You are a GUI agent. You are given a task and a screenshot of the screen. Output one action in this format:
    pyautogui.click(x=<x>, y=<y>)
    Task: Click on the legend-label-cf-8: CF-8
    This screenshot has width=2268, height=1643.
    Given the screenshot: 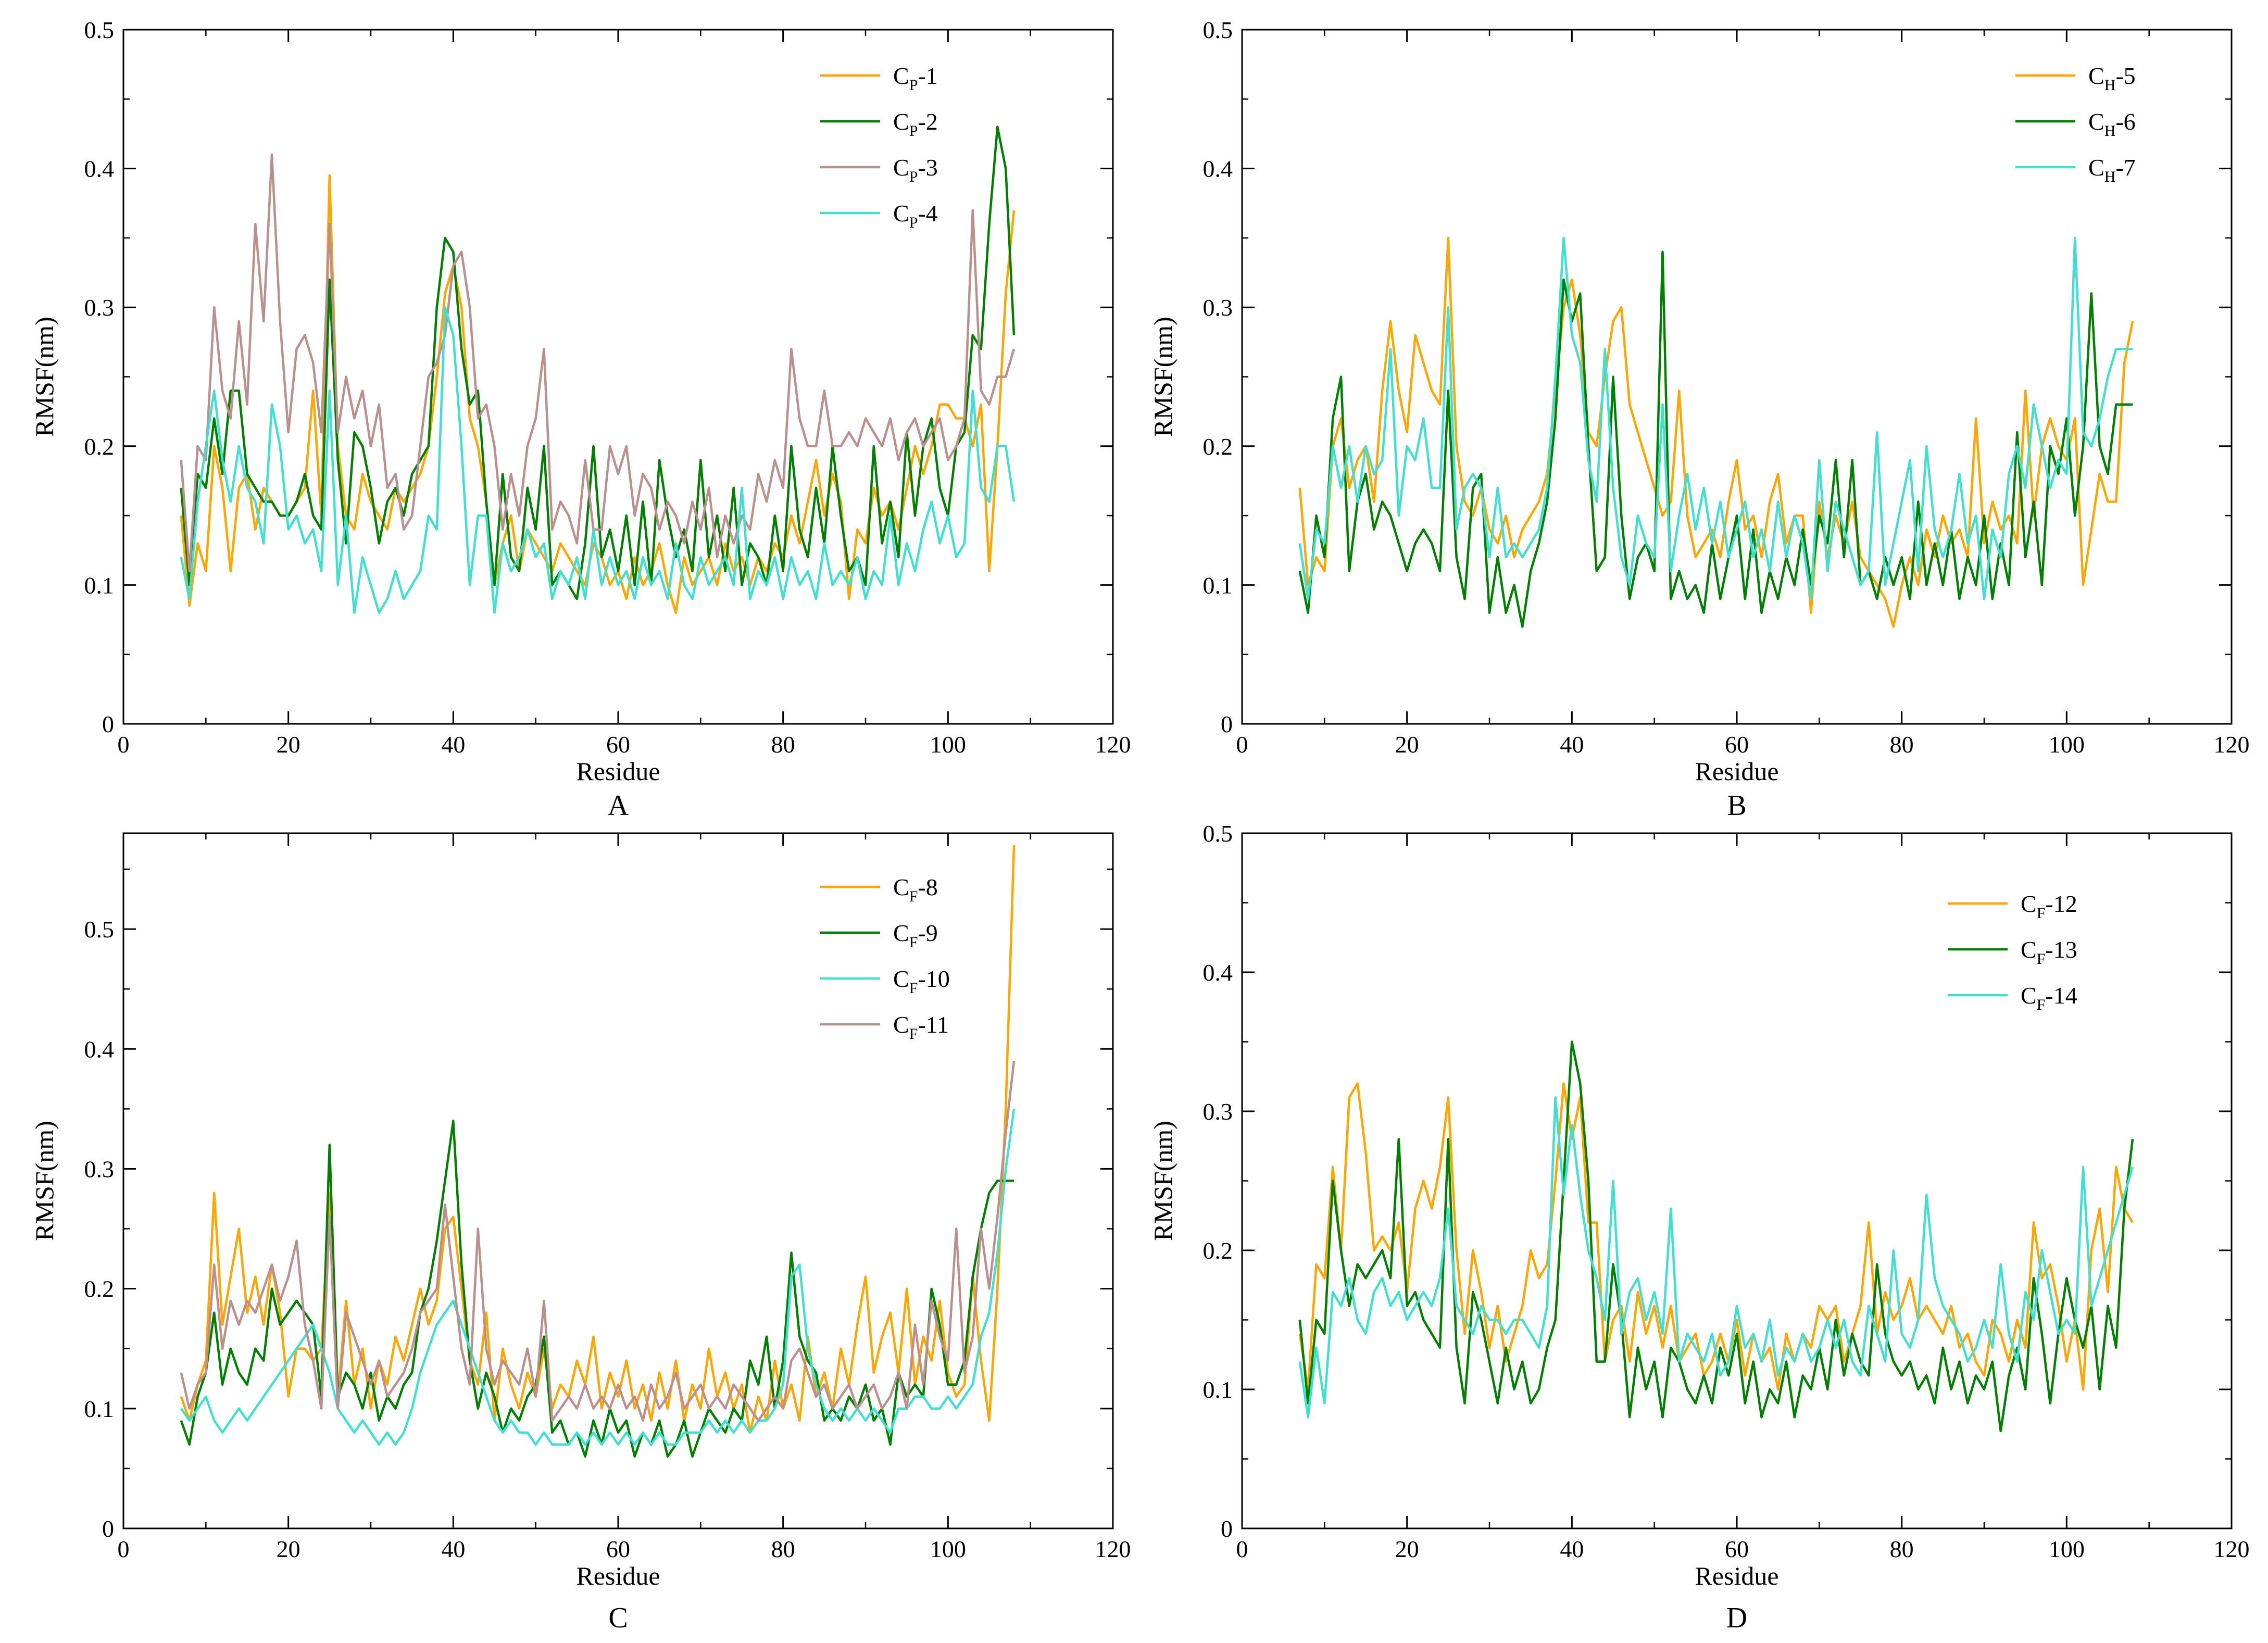 What is the action you would take?
    pyautogui.click(x=915, y=890)
    